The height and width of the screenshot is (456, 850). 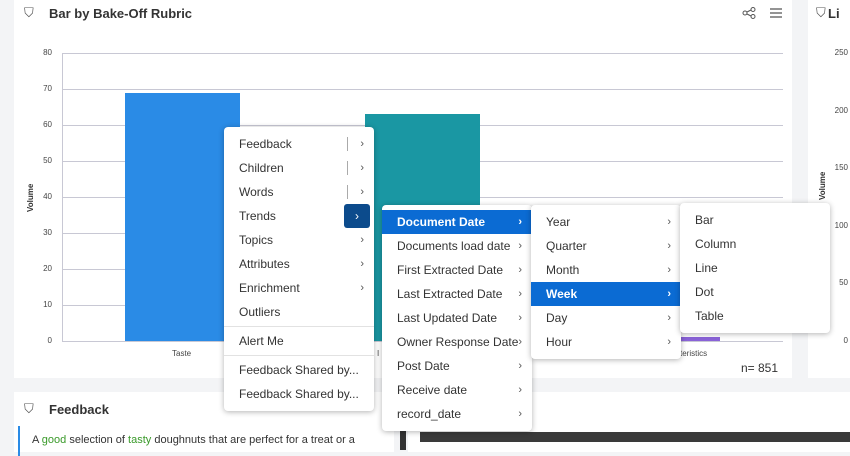 What do you see at coordinates (256, 192) in the screenshot?
I see `menu-item-label: Words` at bounding box center [256, 192].